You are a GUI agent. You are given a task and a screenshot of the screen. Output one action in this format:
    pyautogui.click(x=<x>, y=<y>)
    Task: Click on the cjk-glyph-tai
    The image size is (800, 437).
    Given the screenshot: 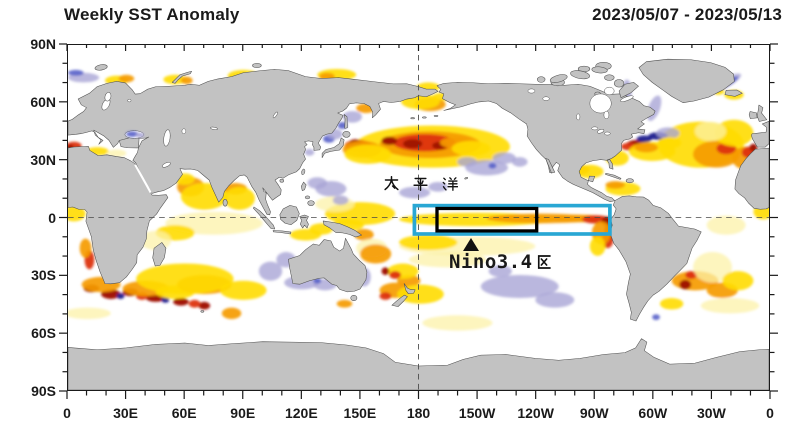 What is the action you would take?
    pyautogui.click(x=391, y=183)
    